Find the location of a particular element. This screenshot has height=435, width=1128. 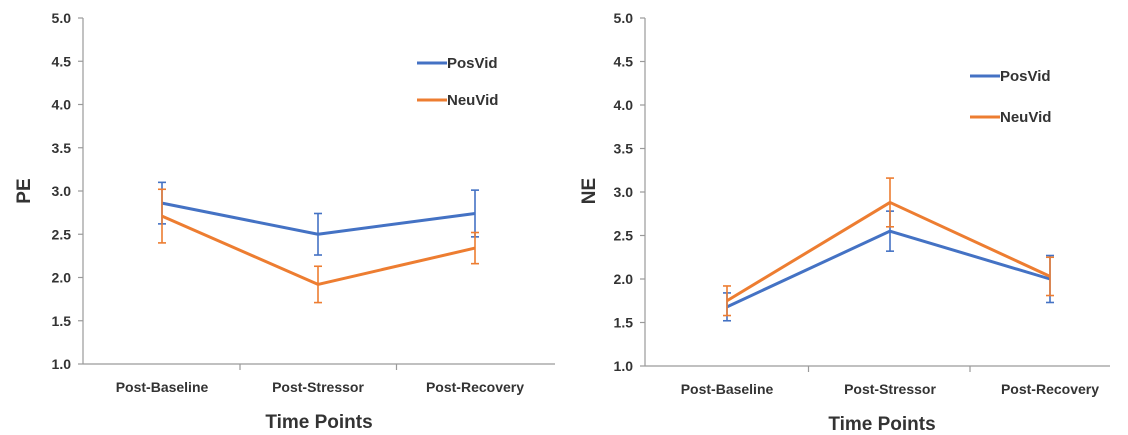

y-axis-title: PE is located at coordinates (24, 190).